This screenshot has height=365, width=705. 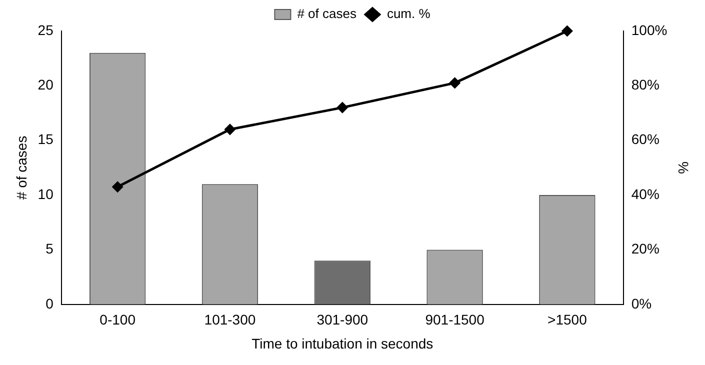 I want to click on y-tick-label: 15, so click(x=46, y=139).